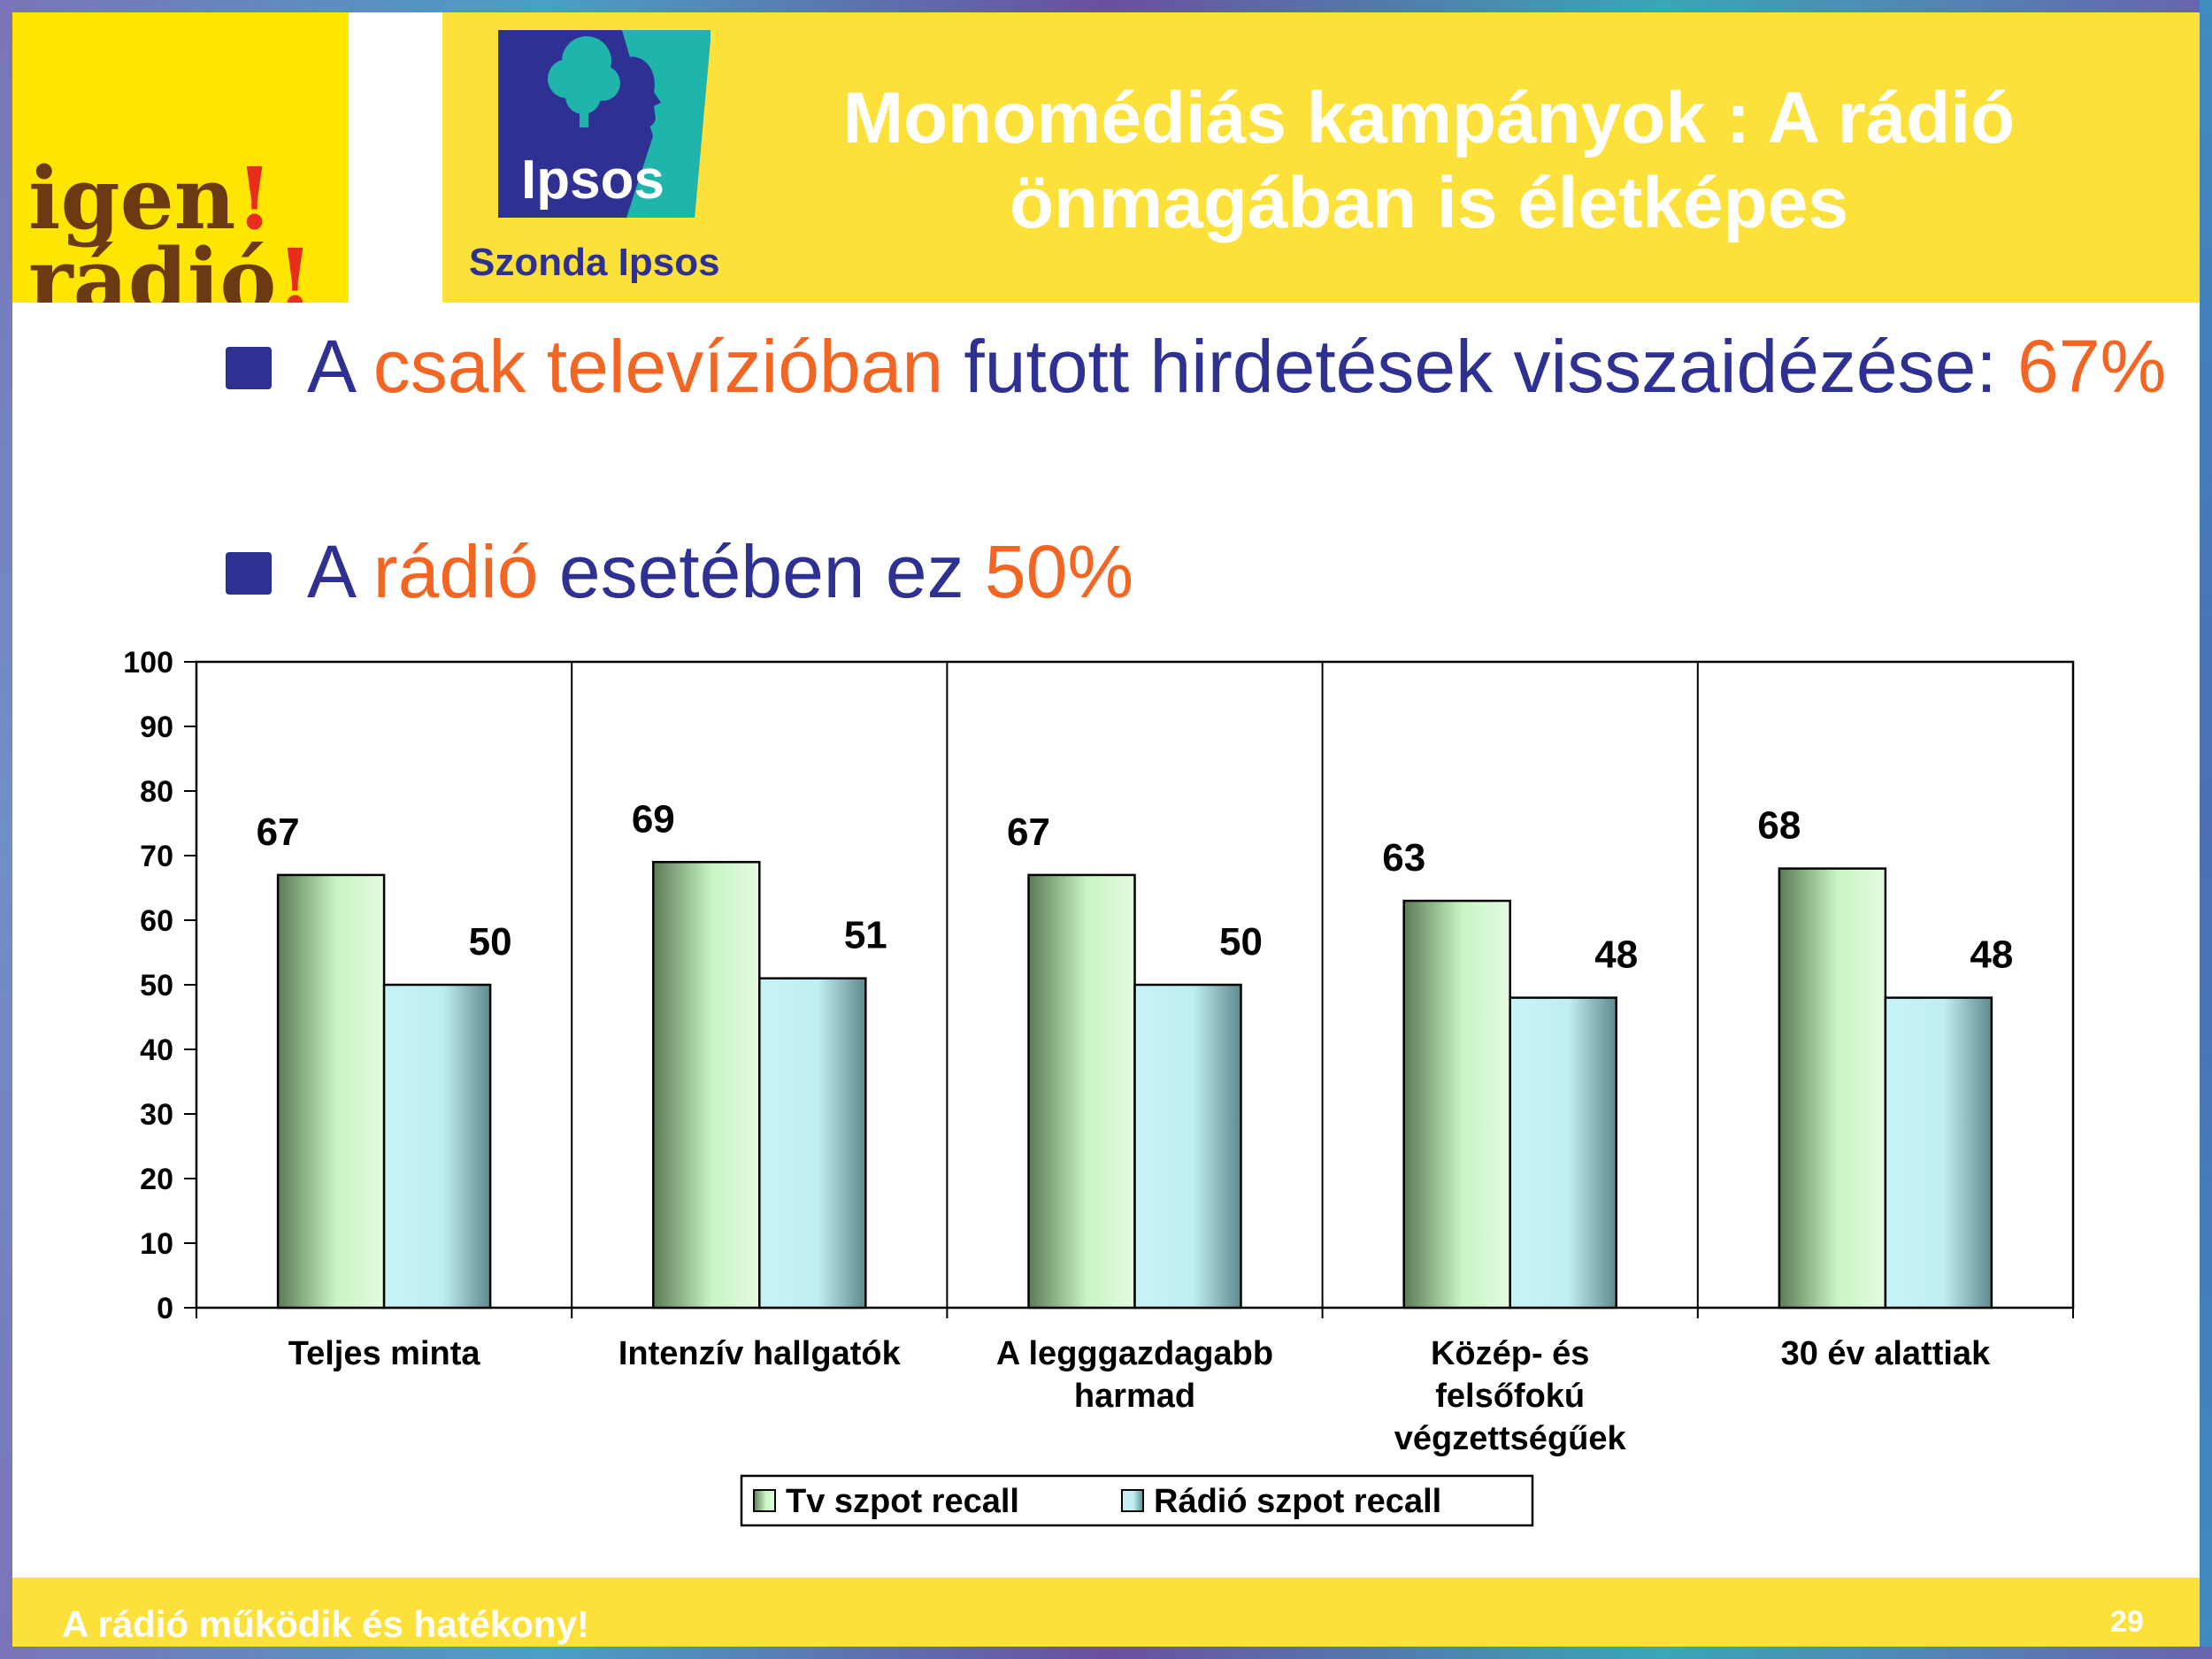  I want to click on frame-right-border, so click(2206, 830).